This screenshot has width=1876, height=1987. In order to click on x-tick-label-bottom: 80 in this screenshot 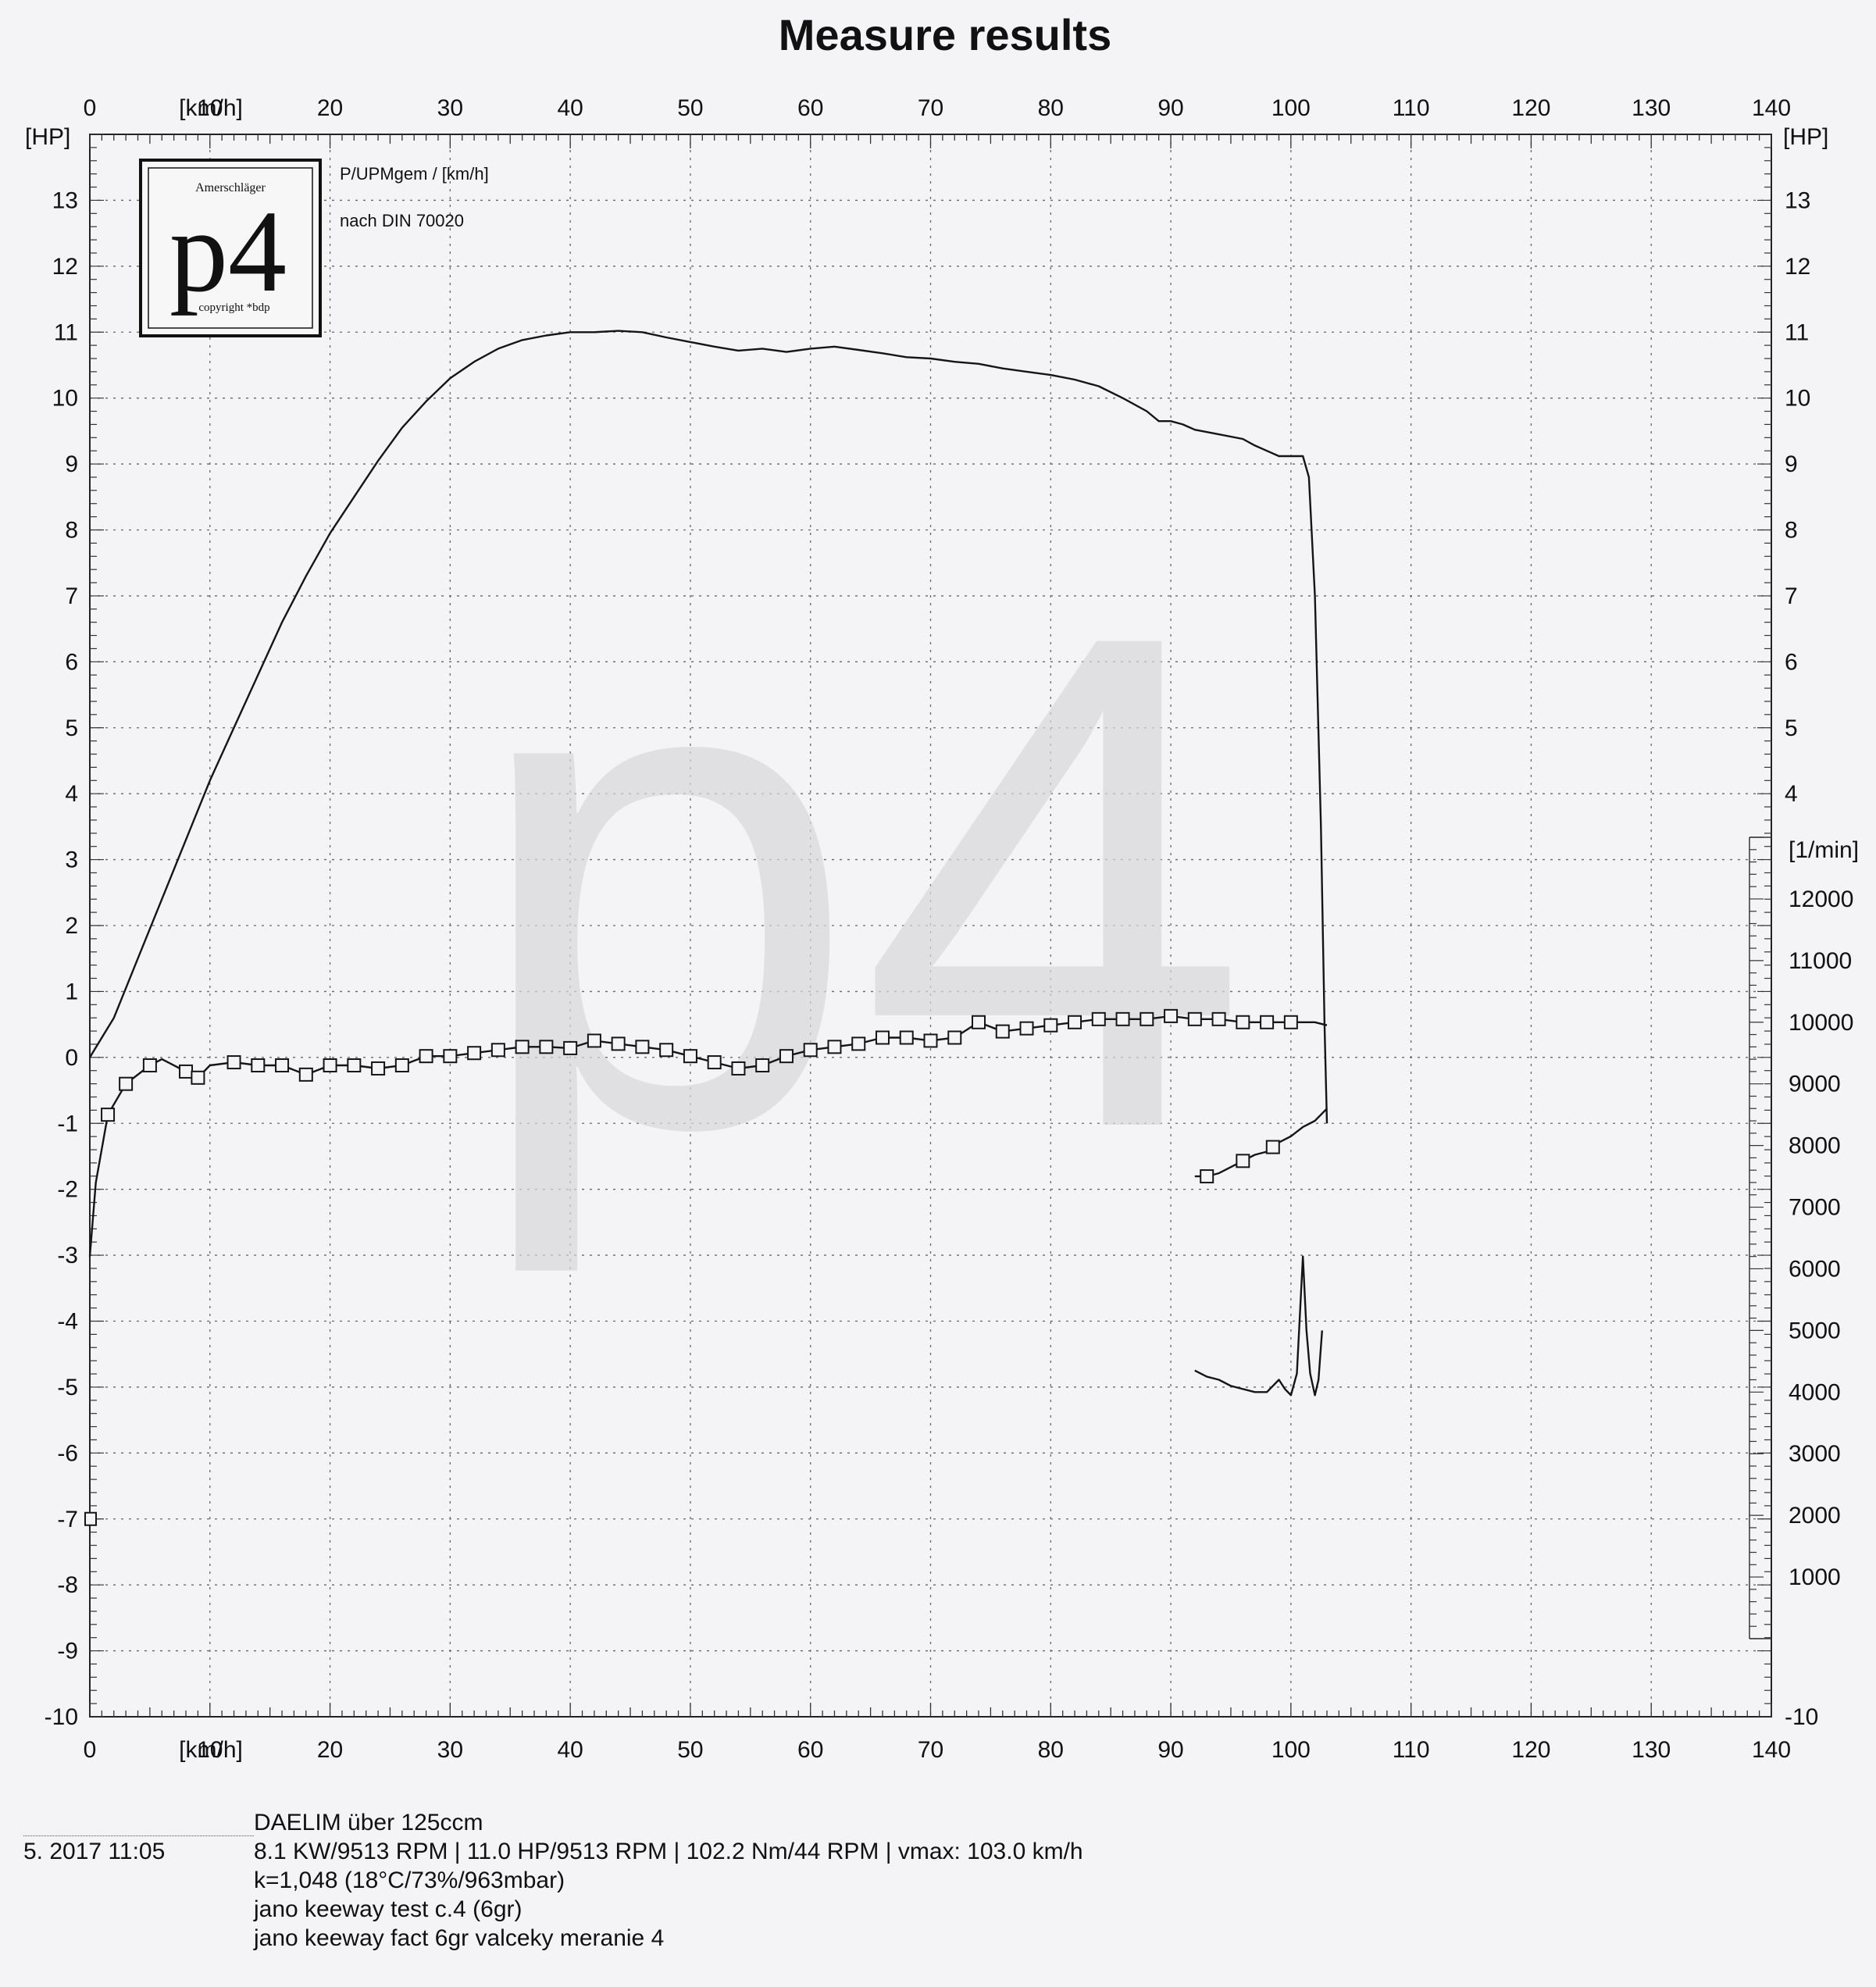, I will do `click(1051, 1750)`.